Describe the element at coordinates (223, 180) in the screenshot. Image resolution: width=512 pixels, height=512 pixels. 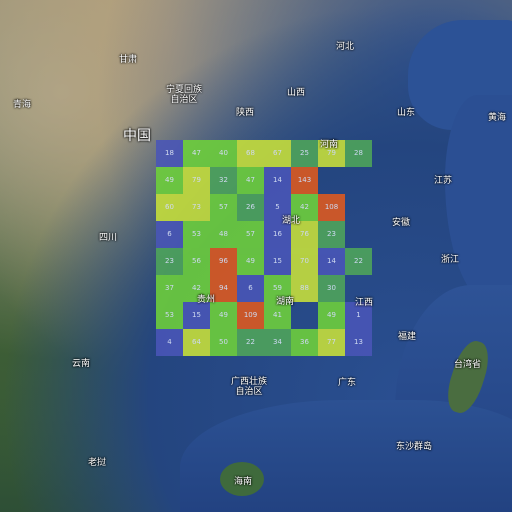
I see `heatmap-cell: 32` at that location.